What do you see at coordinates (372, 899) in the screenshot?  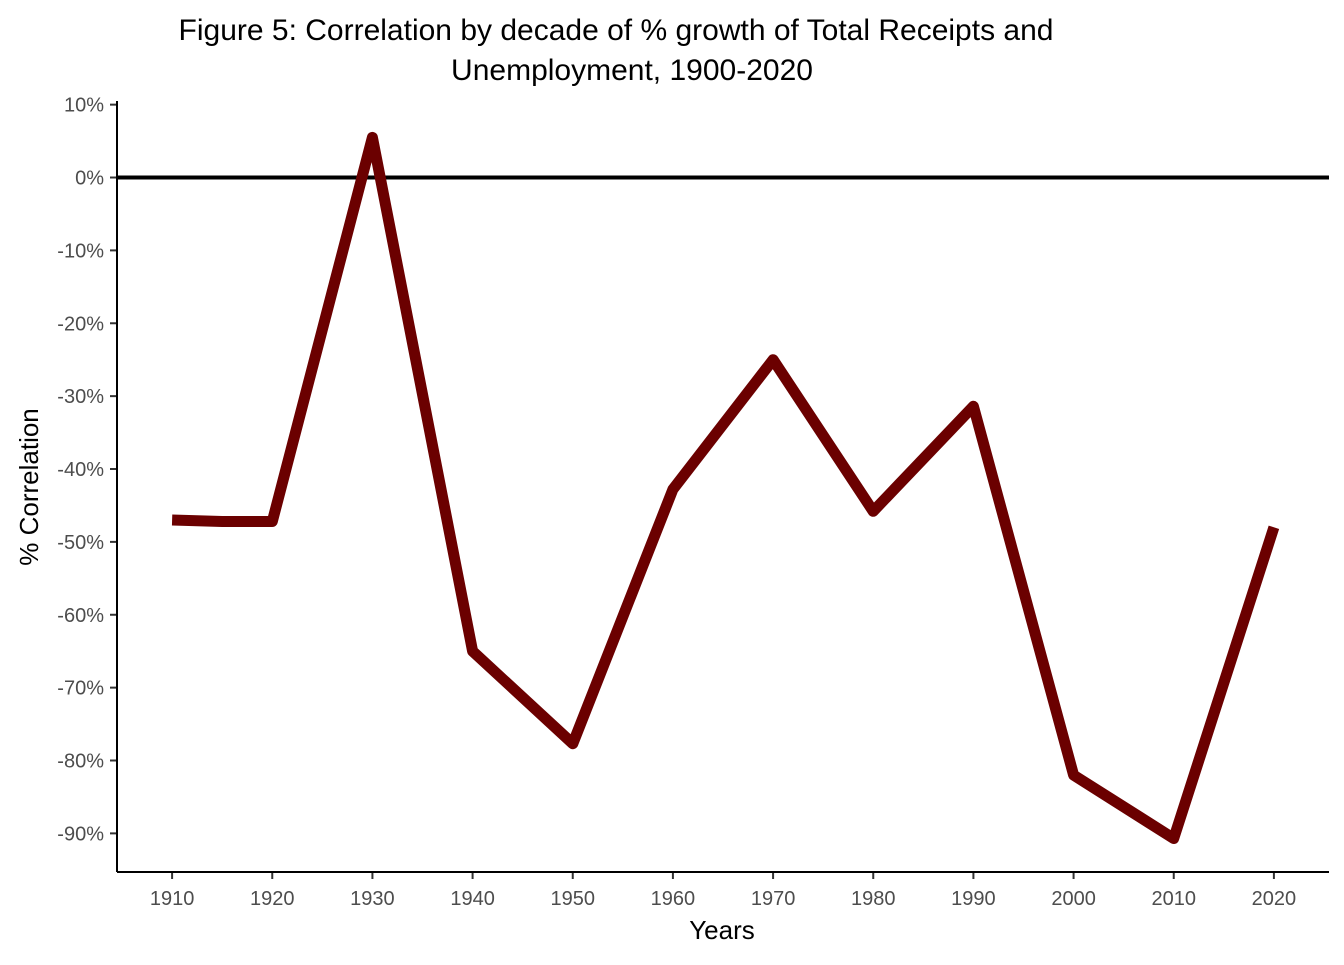 I see `x-tick-label: 1930` at bounding box center [372, 899].